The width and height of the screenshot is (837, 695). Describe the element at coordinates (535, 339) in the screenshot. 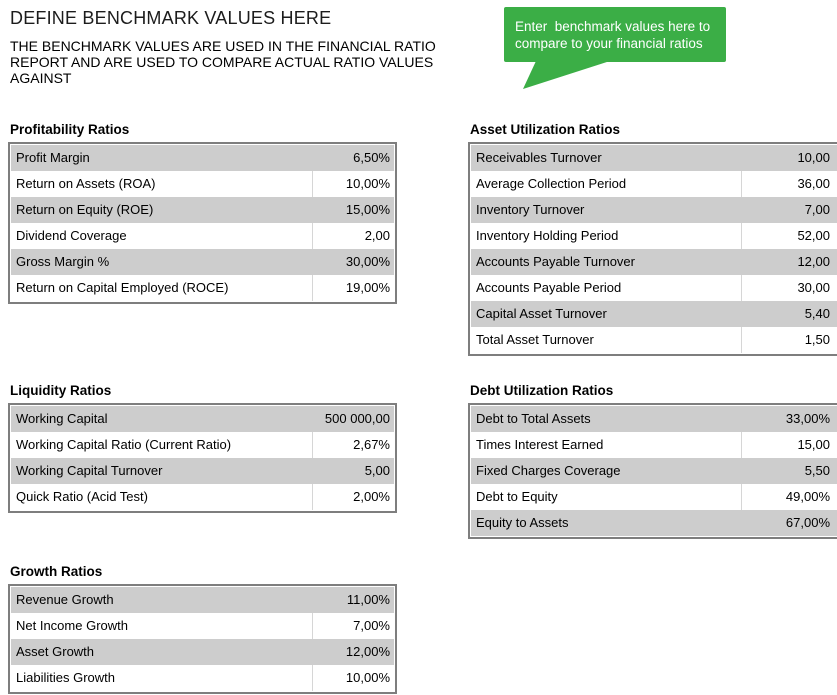

I see `ratio-label: Total Asset Turnover` at that location.